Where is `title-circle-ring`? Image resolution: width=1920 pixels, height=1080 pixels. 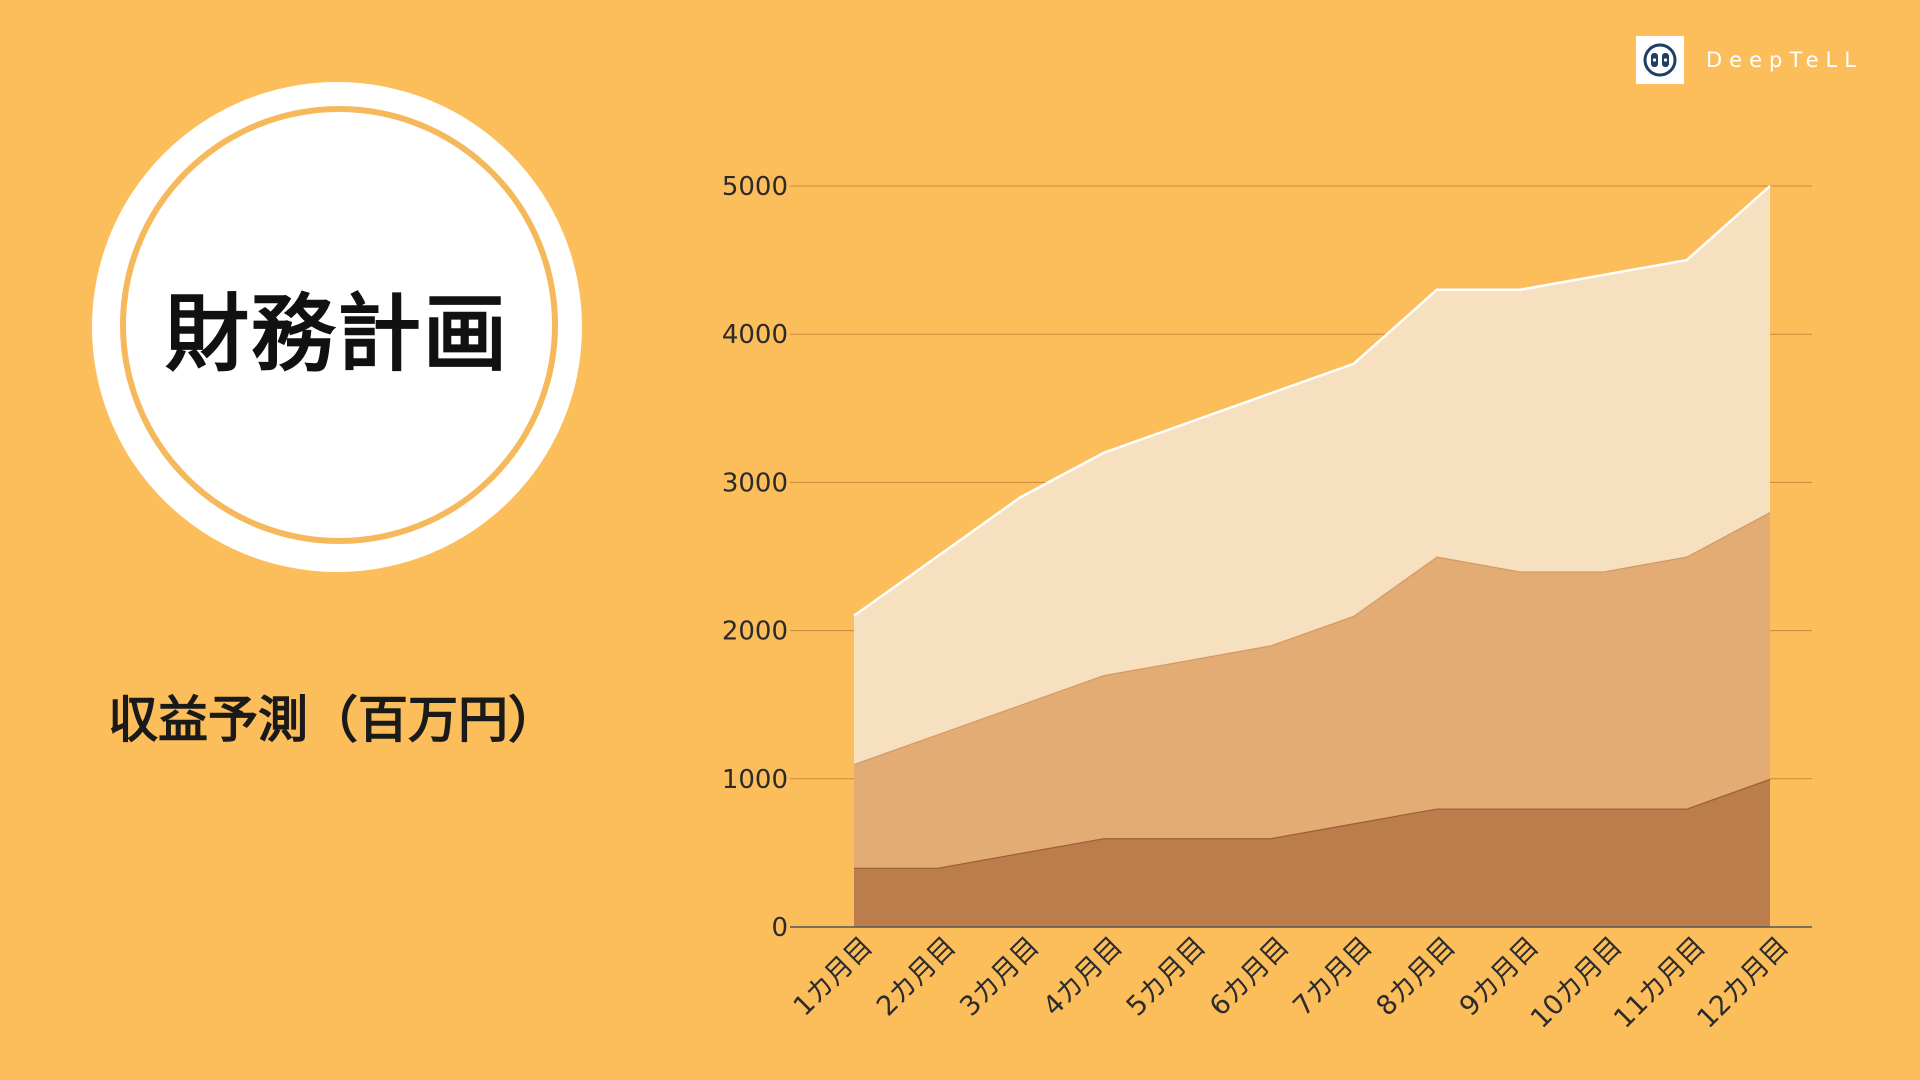
title-circle-ring is located at coordinates (339, 325).